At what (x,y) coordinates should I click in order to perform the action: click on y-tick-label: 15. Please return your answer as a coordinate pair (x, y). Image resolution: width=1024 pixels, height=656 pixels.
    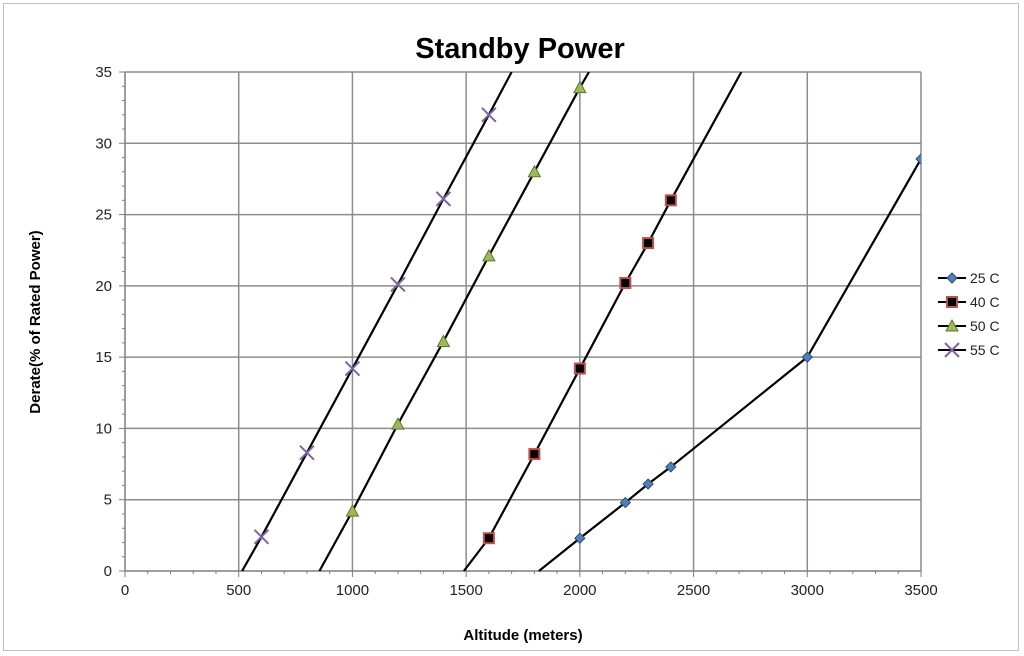
    Looking at the image, I should click on (103, 357).